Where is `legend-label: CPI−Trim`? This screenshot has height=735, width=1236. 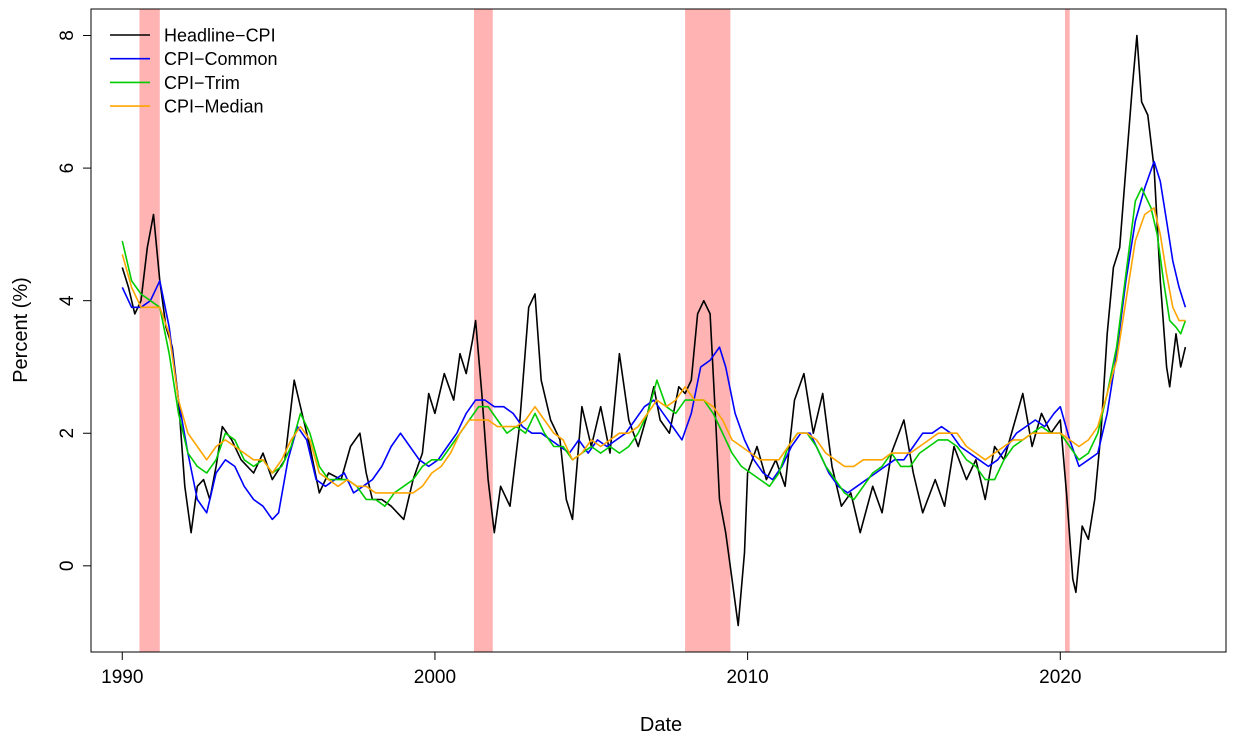 legend-label: CPI−Trim is located at coordinates (202, 83).